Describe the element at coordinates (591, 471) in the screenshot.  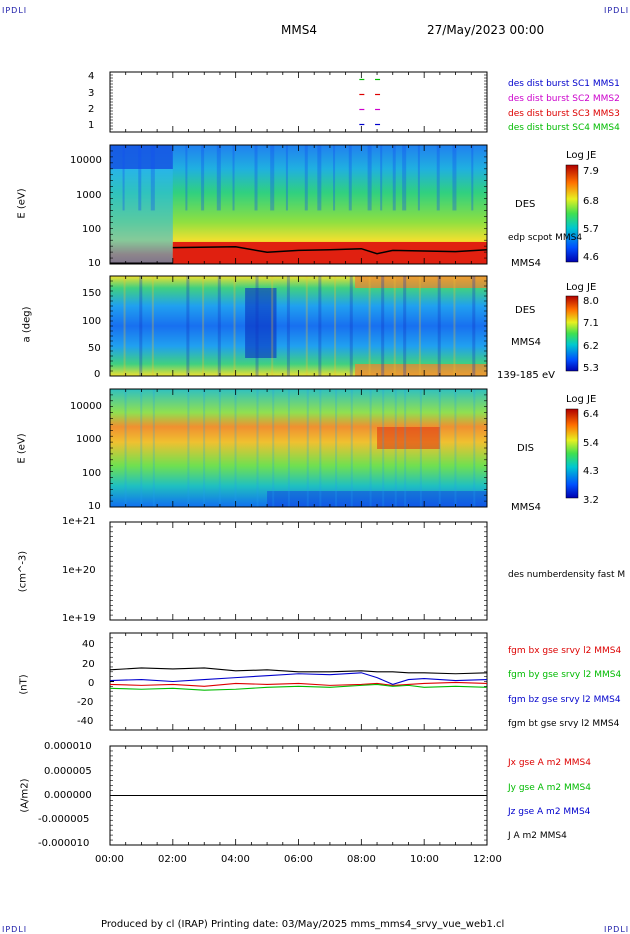
I see `dis-energy-cb-tick-2: 4.3` at that location.